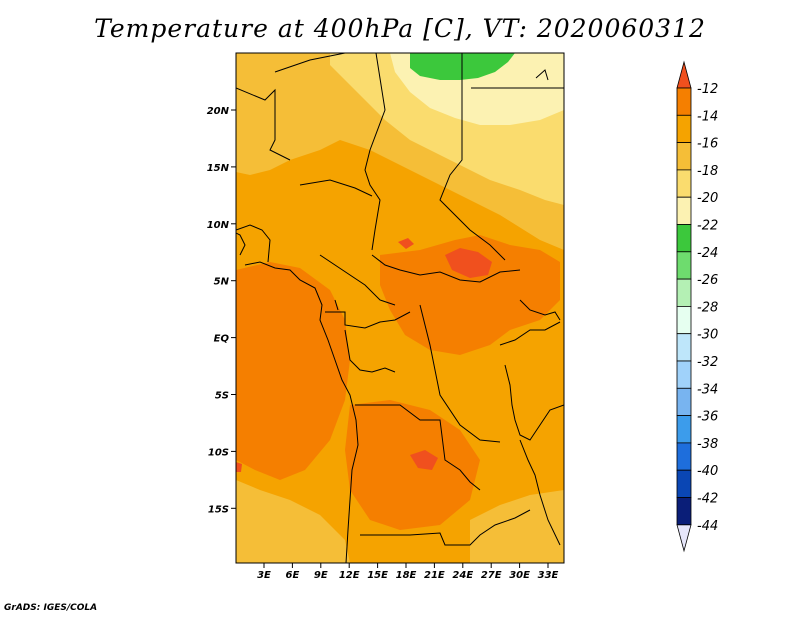  What do you see at coordinates (406, 575) in the screenshot?
I see `lon-tick-label: 18E` at bounding box center [406, 575].